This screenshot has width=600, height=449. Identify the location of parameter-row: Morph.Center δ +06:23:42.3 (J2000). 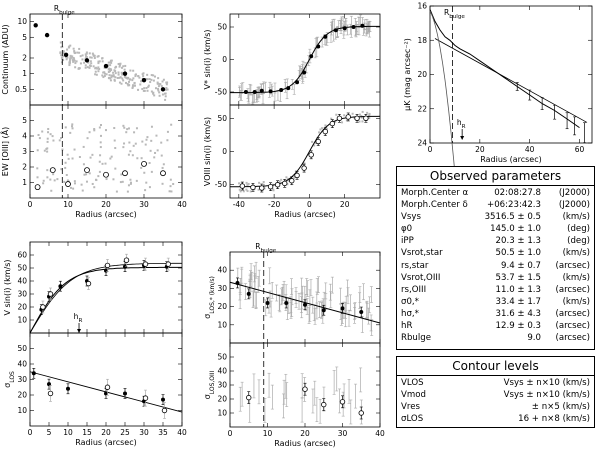
(495, 205).